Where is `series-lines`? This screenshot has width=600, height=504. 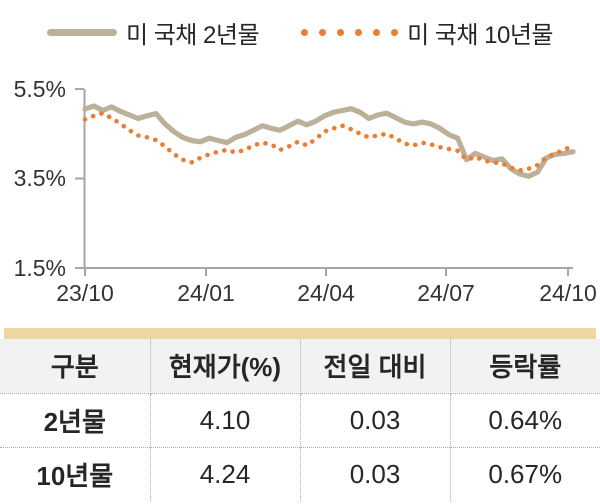
series-lines is located at coordinates (329, 141).